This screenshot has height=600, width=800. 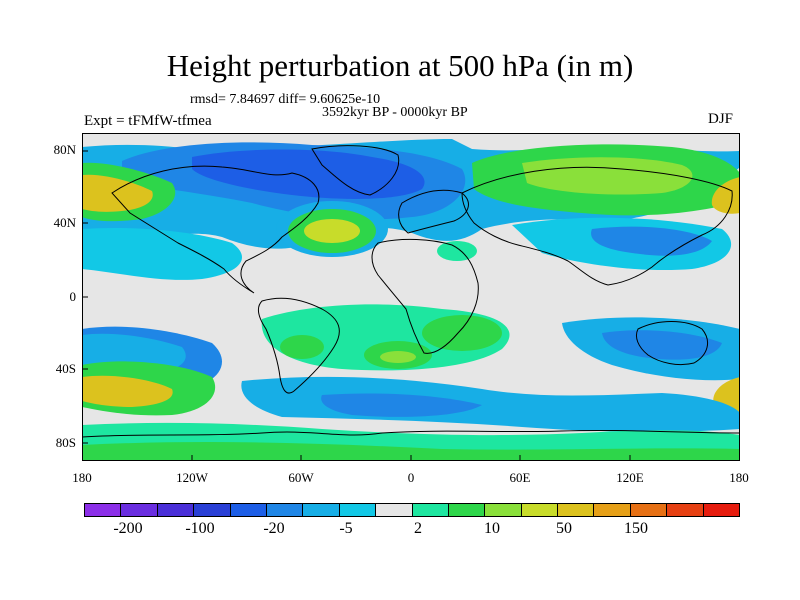 What do you see at coordinates (65, 368) in the screenshot?
I see `lat-label-40s: 40S` at bounding box center [65, 368].